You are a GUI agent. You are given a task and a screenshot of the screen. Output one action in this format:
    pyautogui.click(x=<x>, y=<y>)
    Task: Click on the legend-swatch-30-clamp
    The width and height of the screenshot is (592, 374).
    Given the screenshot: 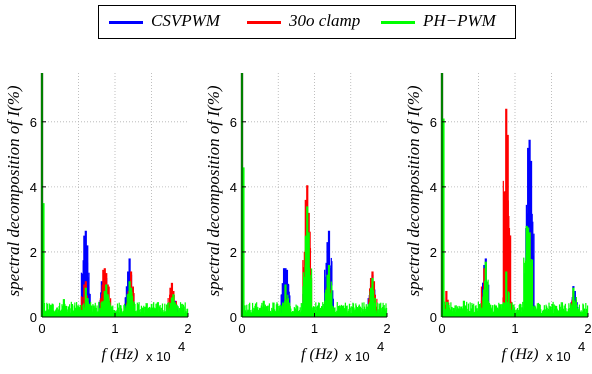 What is the action you would take?
    pyautogui.click(x=264, y=22)
    